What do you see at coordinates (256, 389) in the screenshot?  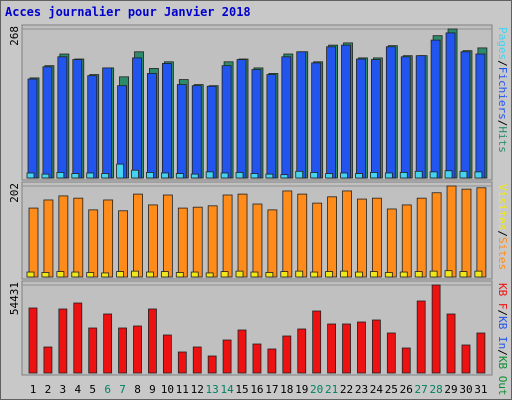 I see `x-tick-label: 16` at bounding box center [256, 389].